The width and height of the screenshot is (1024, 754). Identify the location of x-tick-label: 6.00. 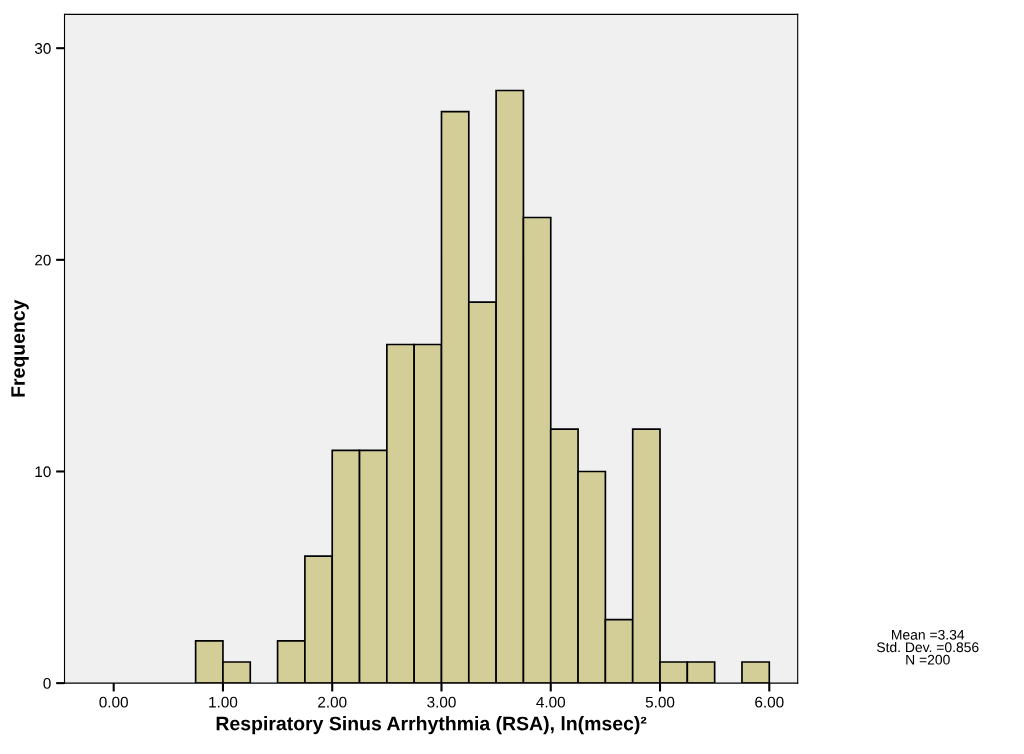
(769, 702).